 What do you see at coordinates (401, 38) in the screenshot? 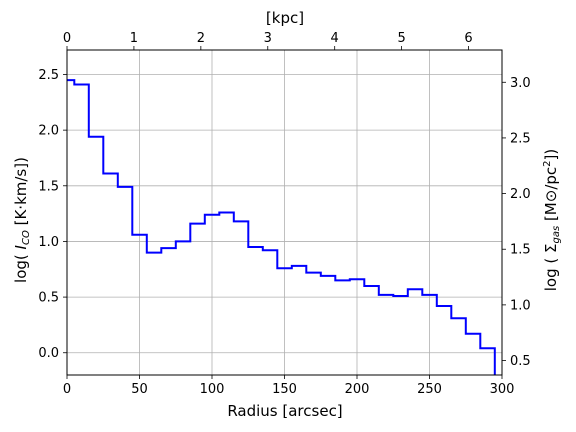
I see `x2-tick-label: 5` at bounding box center [401, 38].